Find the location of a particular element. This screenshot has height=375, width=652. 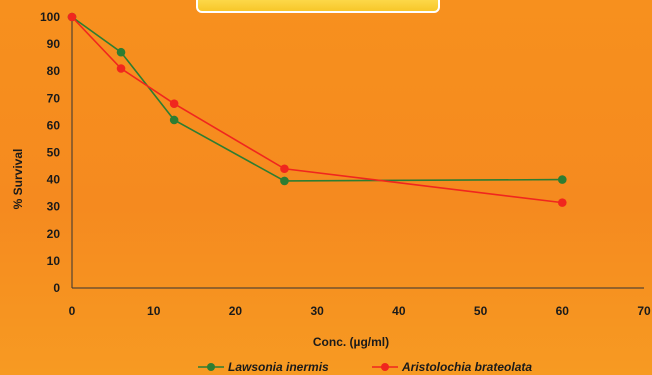

legend-item: Lawsonia inermis is located at coordinates (263, 367).